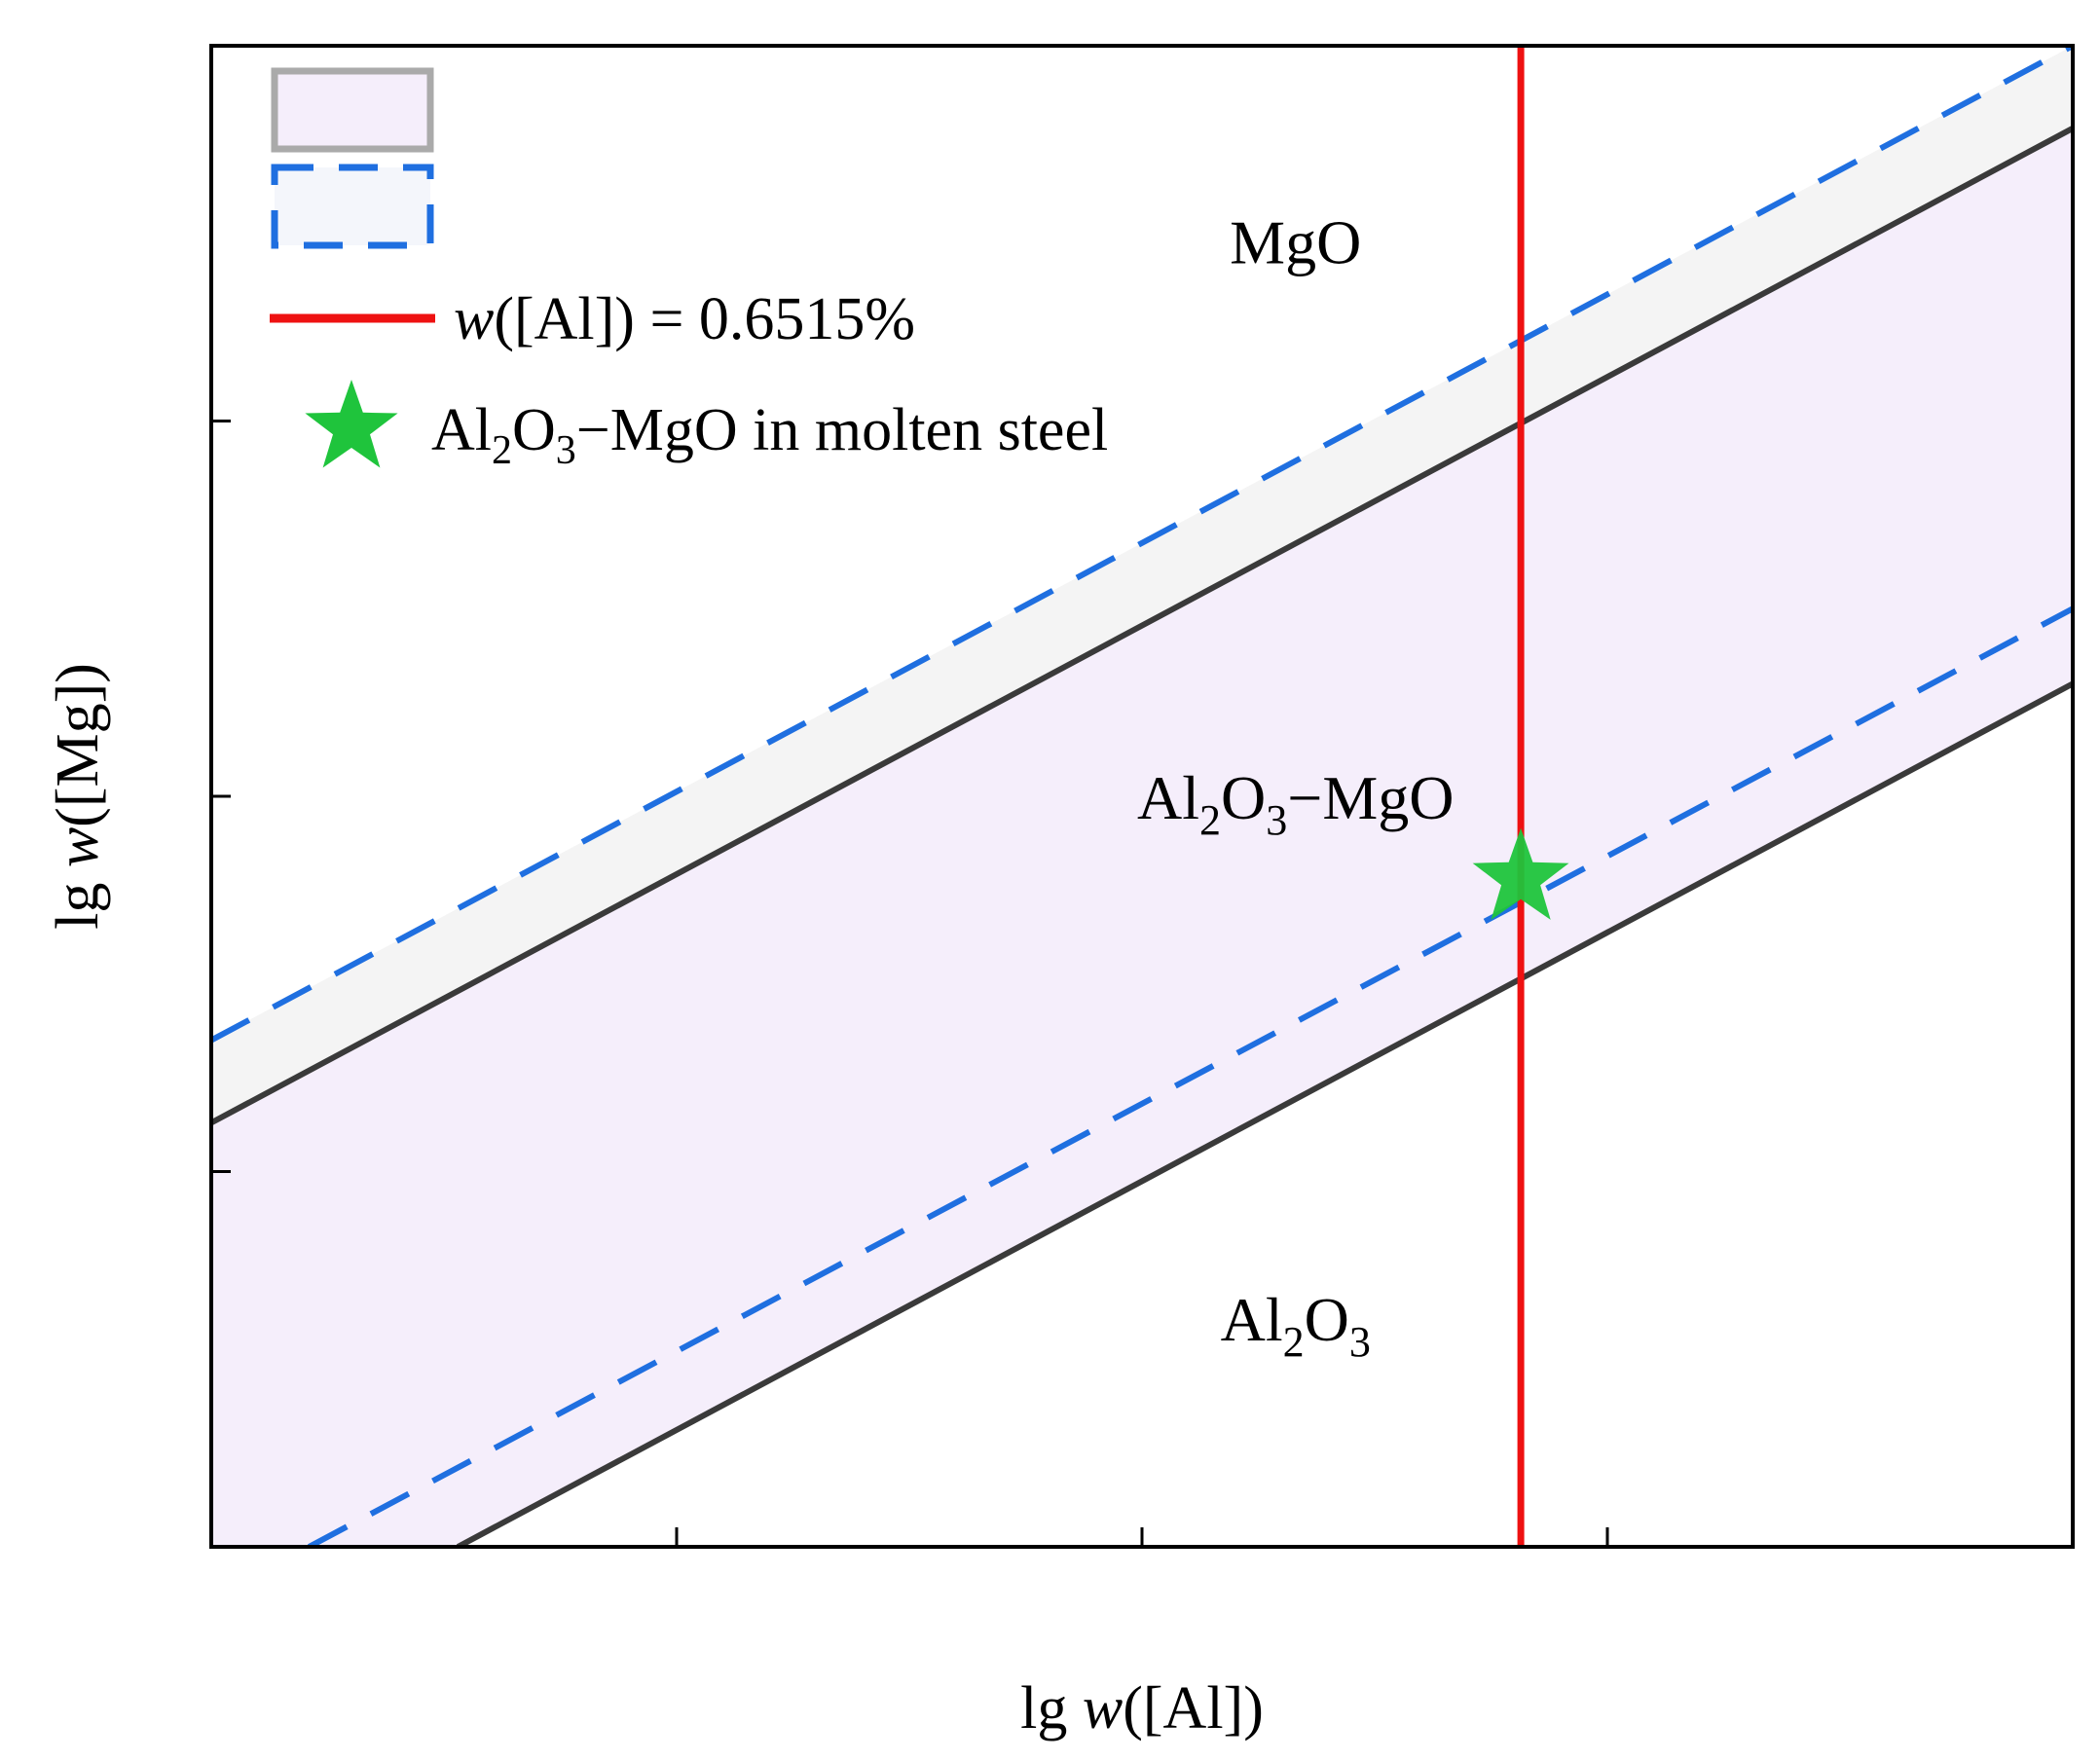 Image resolution: width=2100 pixels, height=1760 pixels. What do you see at coordinates (352, 206) in the screenshot?
I see `legend-swatch-1828k` at bounding box center [352, 206].